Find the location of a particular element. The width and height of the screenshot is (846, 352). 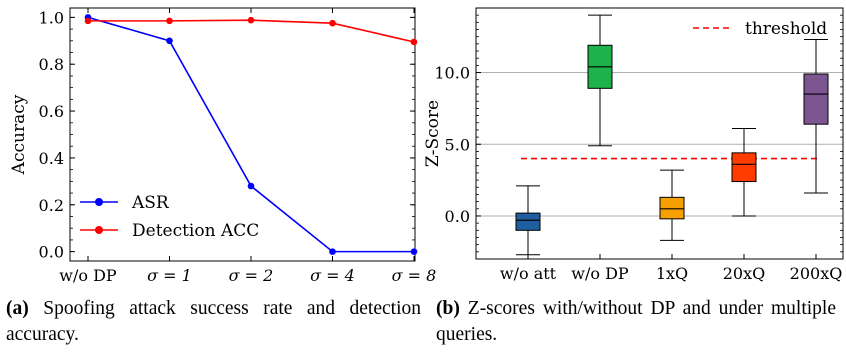

x-tick-label-b-2: 1xQ is located at coordinates (672, 273).